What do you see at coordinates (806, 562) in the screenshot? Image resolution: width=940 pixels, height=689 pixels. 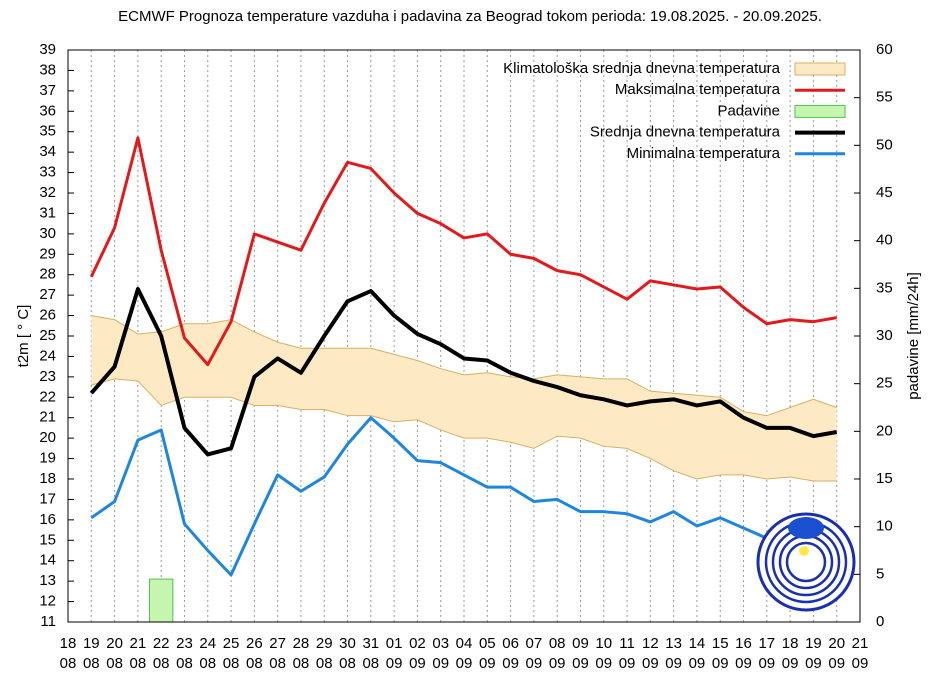 I see `logo` at bounding box center [806, 562].